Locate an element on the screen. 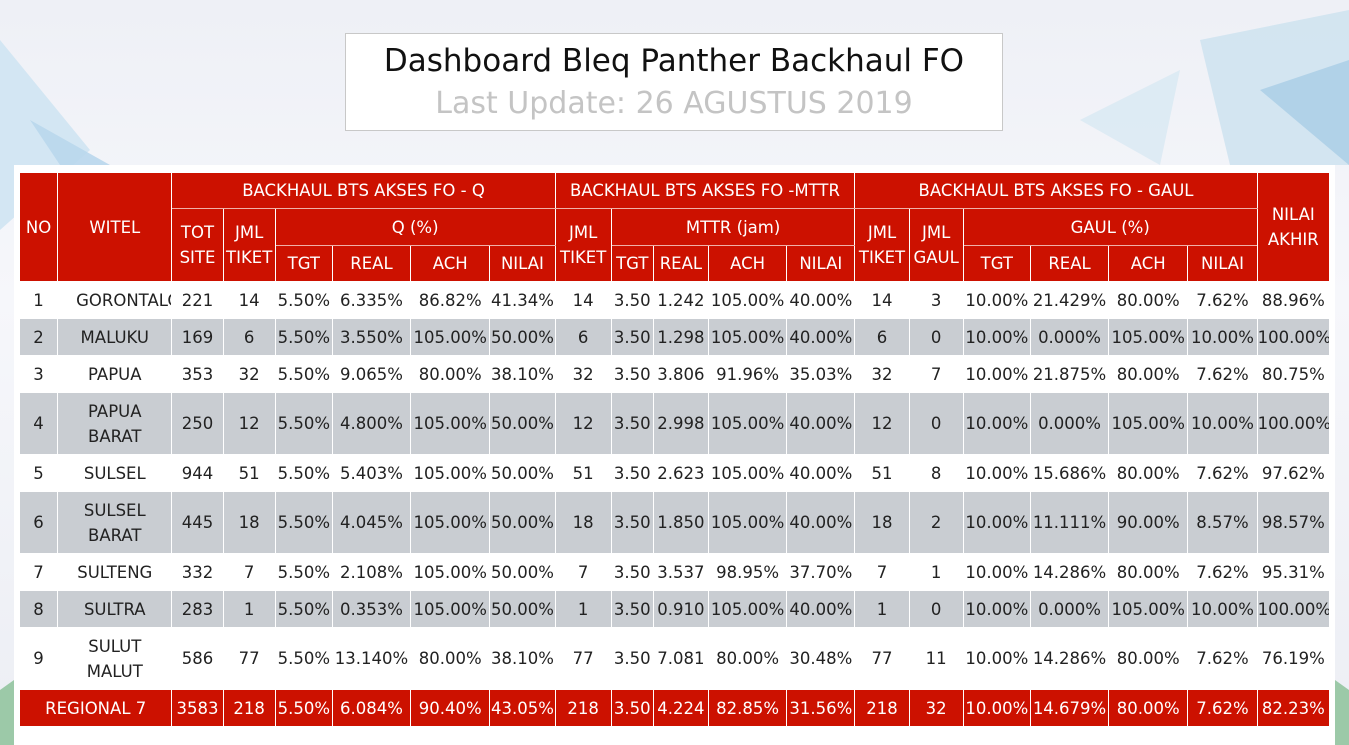  total-cell: 3583 is located at coordinates (197, 708).